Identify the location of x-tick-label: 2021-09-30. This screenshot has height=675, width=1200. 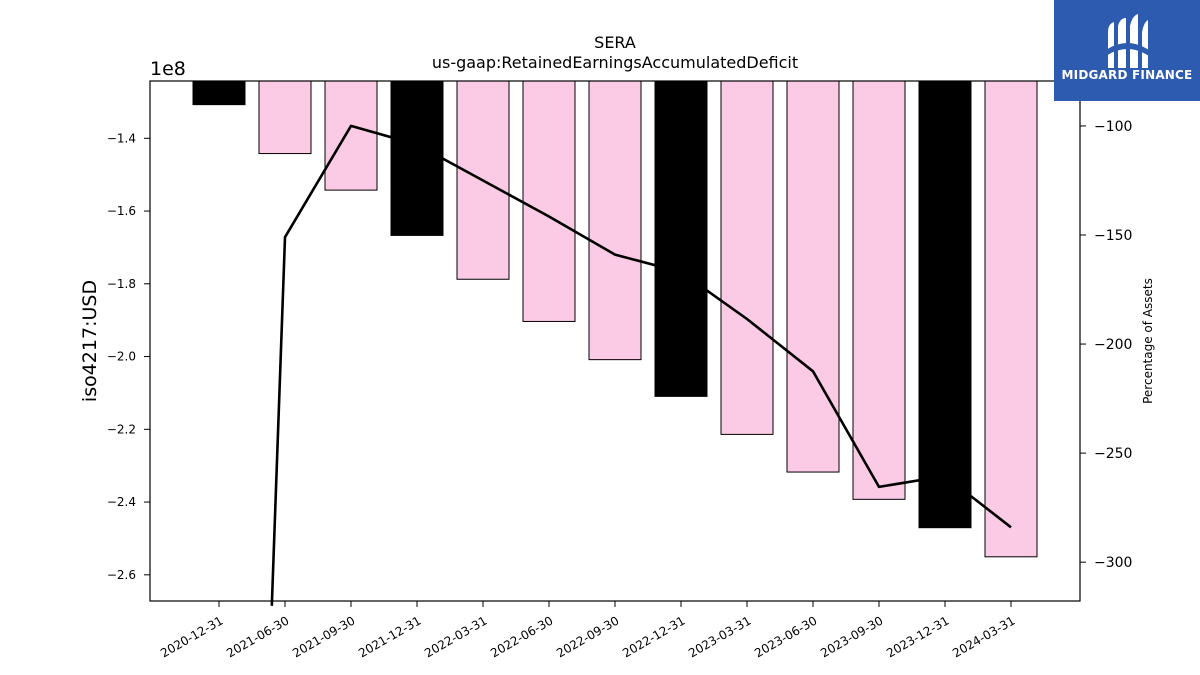
(323, 636).